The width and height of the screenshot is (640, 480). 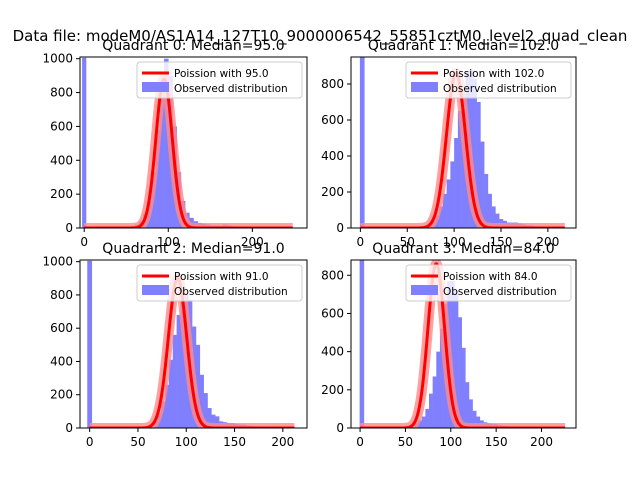 I want to click on subplot-title: Quadrant 3: Median=84.0, so click(x=463, y=249).